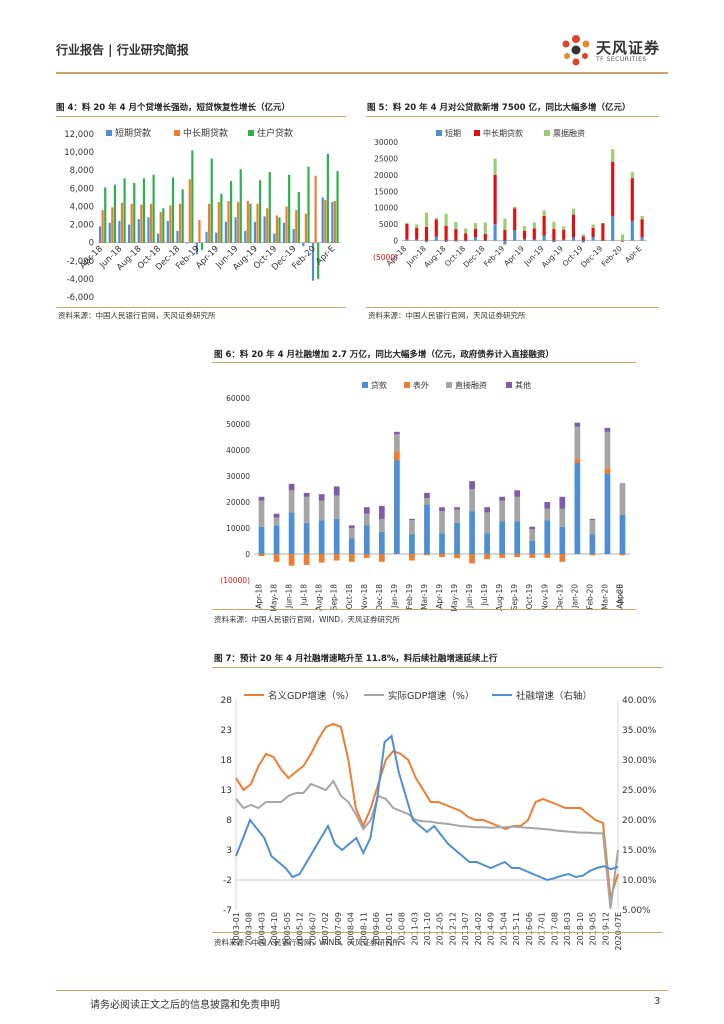  I want to click on fig6-xtick: May-19, so click(454, 598).